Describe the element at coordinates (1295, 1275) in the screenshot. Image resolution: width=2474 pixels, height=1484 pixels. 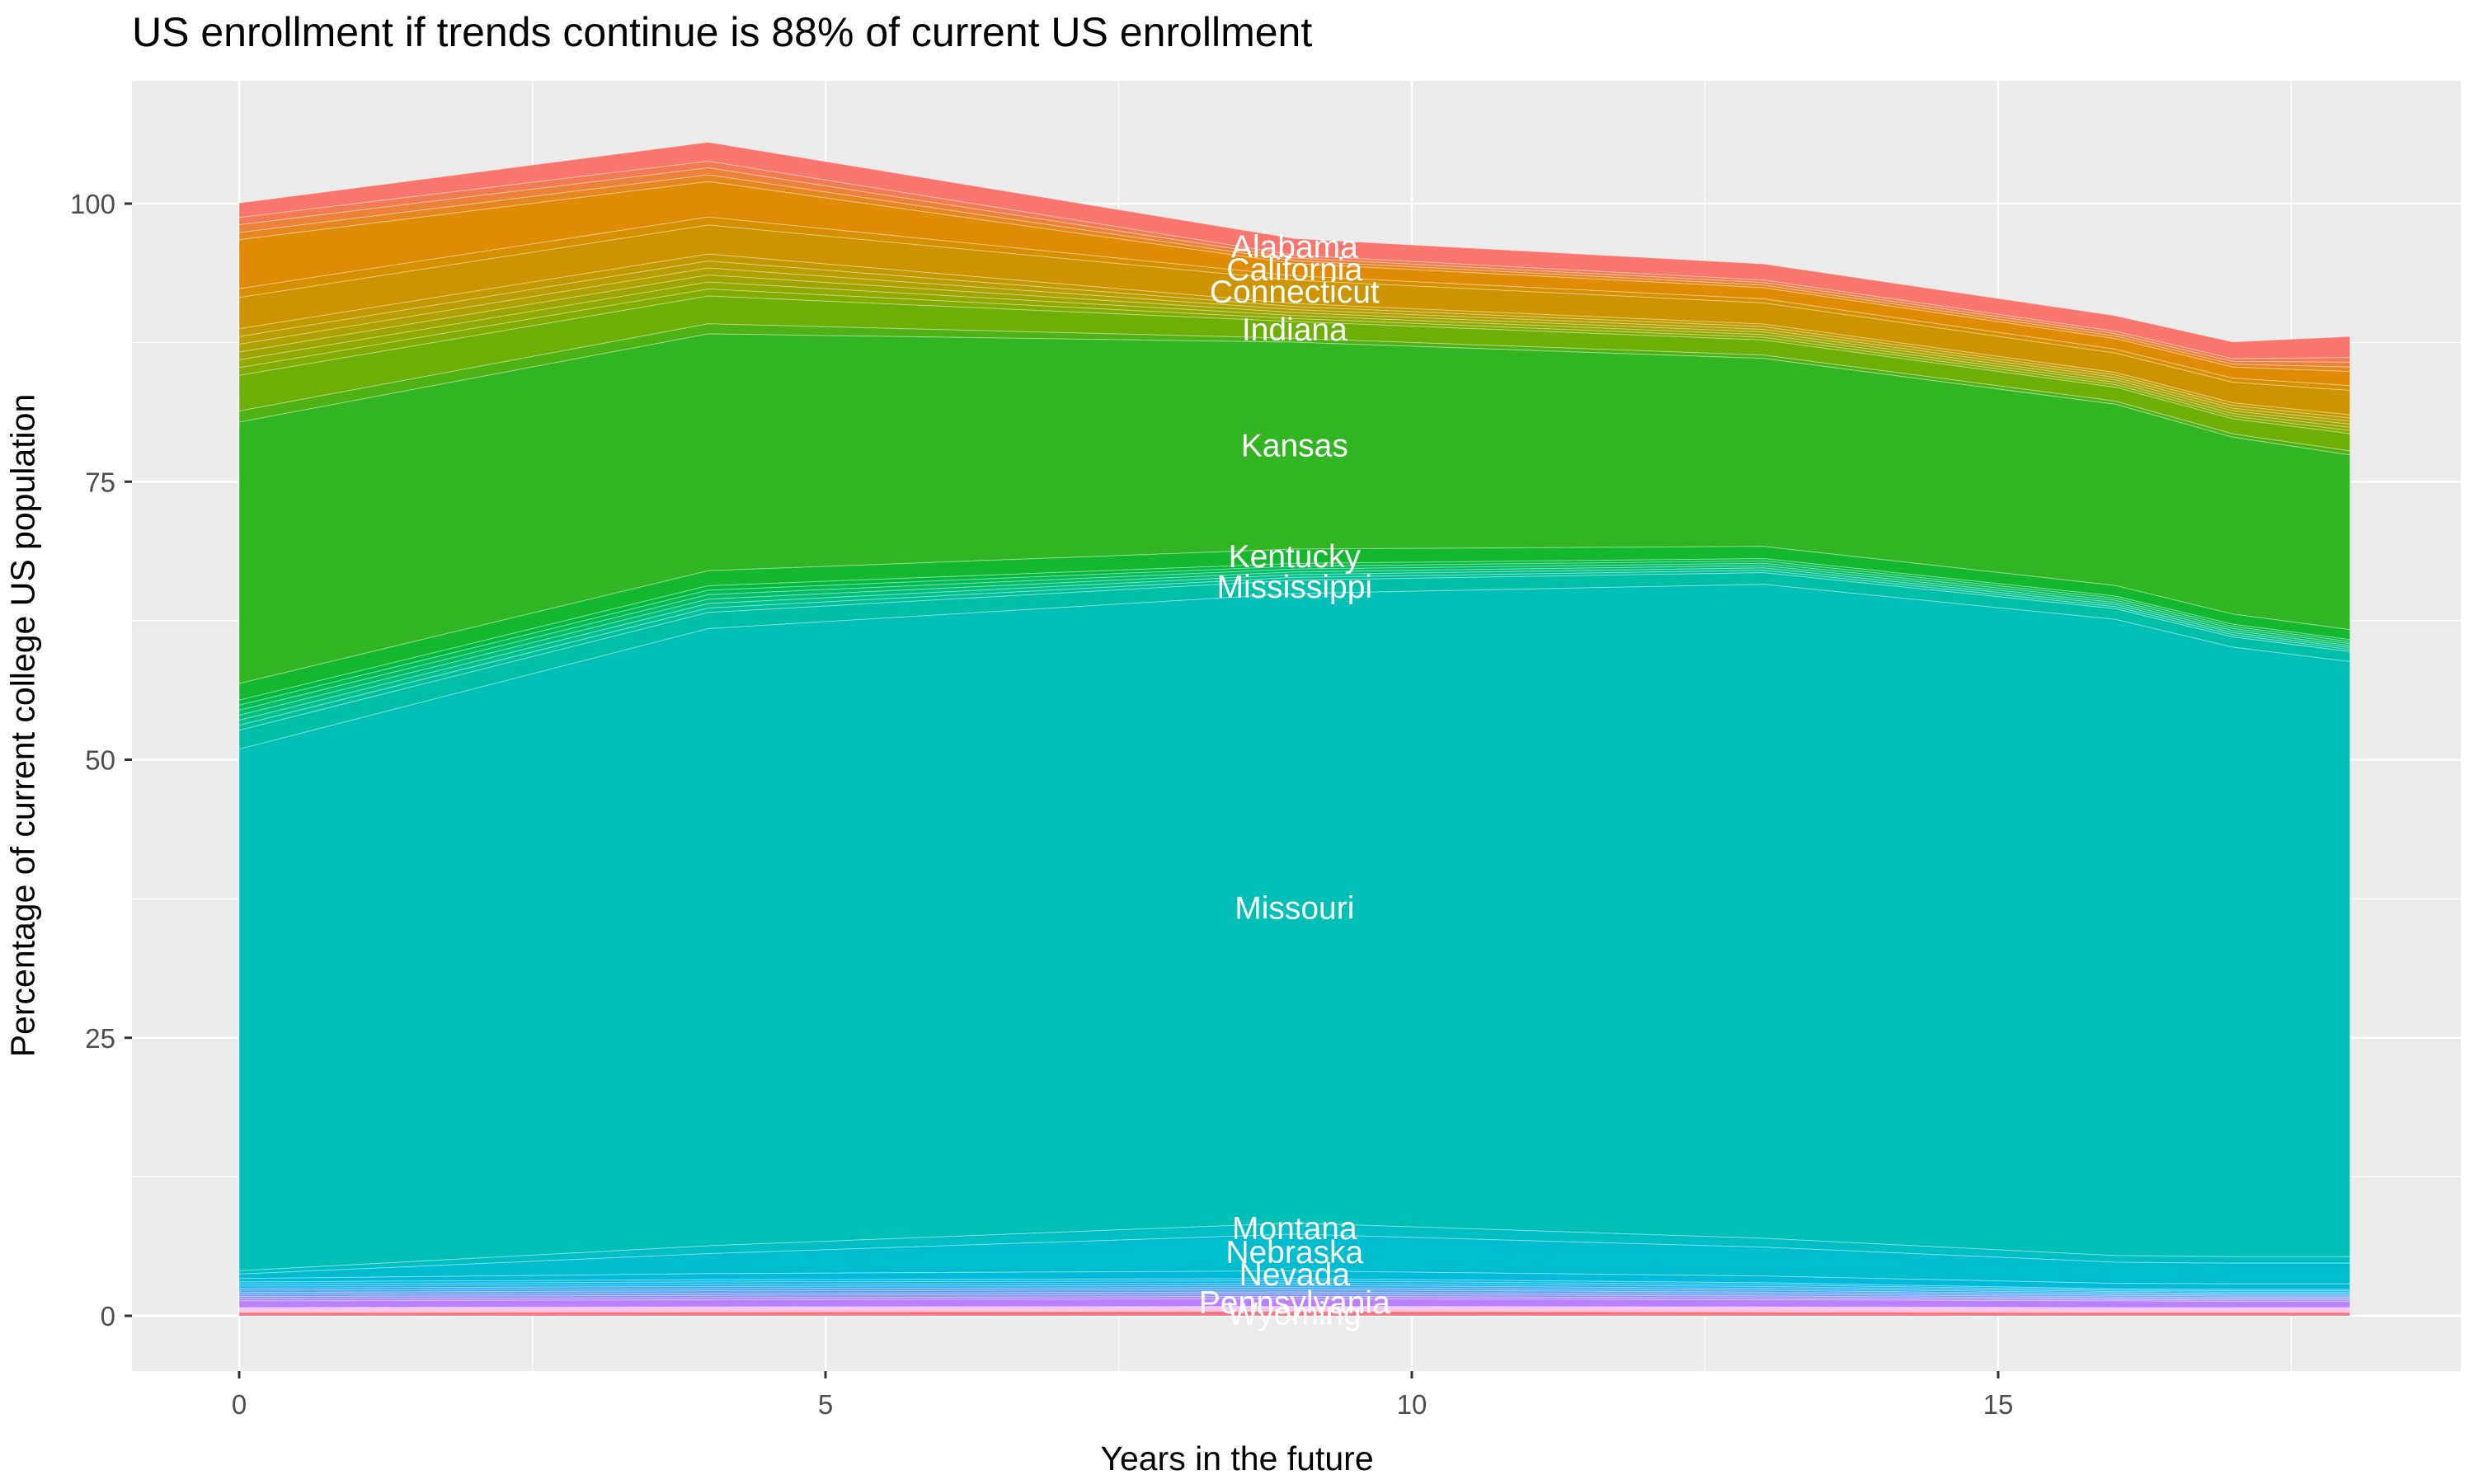
I see `state-label-nevada: Nevada` at that location.